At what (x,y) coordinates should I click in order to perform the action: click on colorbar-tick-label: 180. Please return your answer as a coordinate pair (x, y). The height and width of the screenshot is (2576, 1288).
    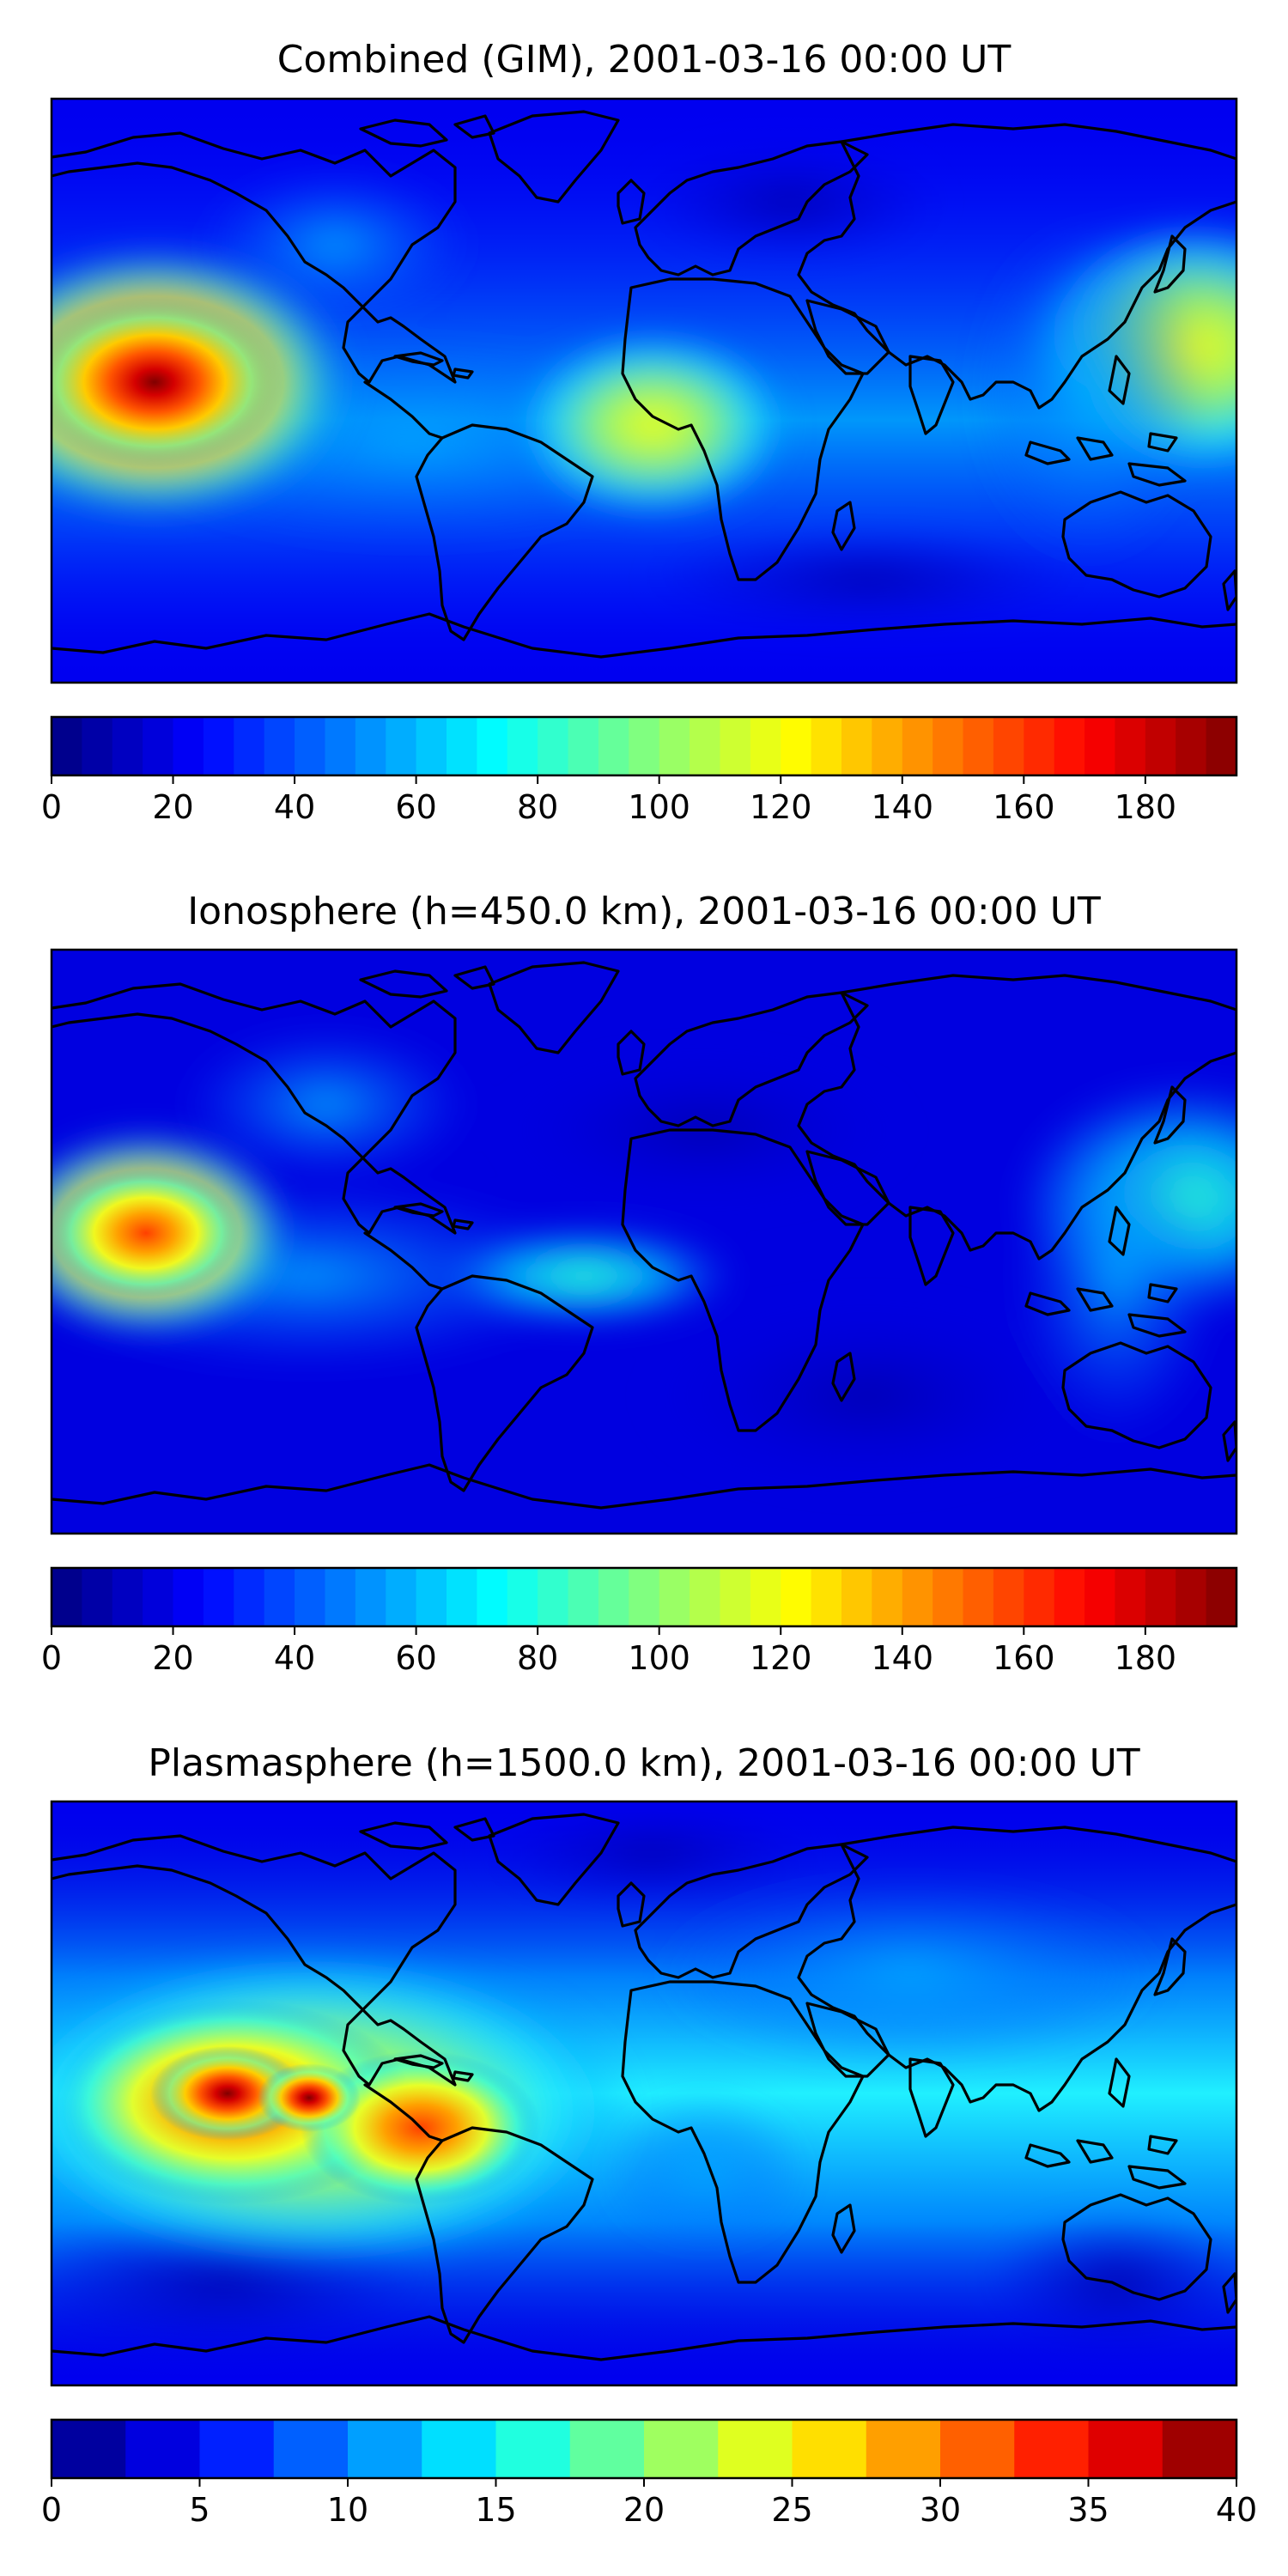
    Looking at the image, I should click on (1146, 1658).